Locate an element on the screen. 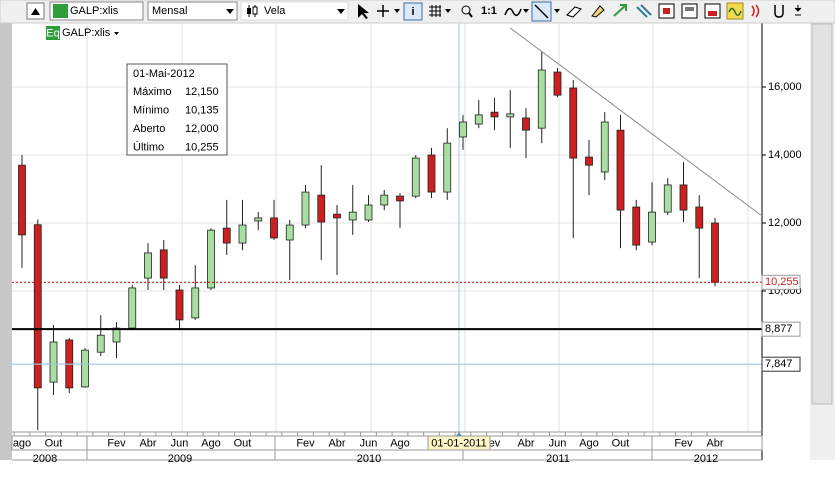 The image size is (835, 490). x-tick-label: ago is located at coordinates (22, 443).